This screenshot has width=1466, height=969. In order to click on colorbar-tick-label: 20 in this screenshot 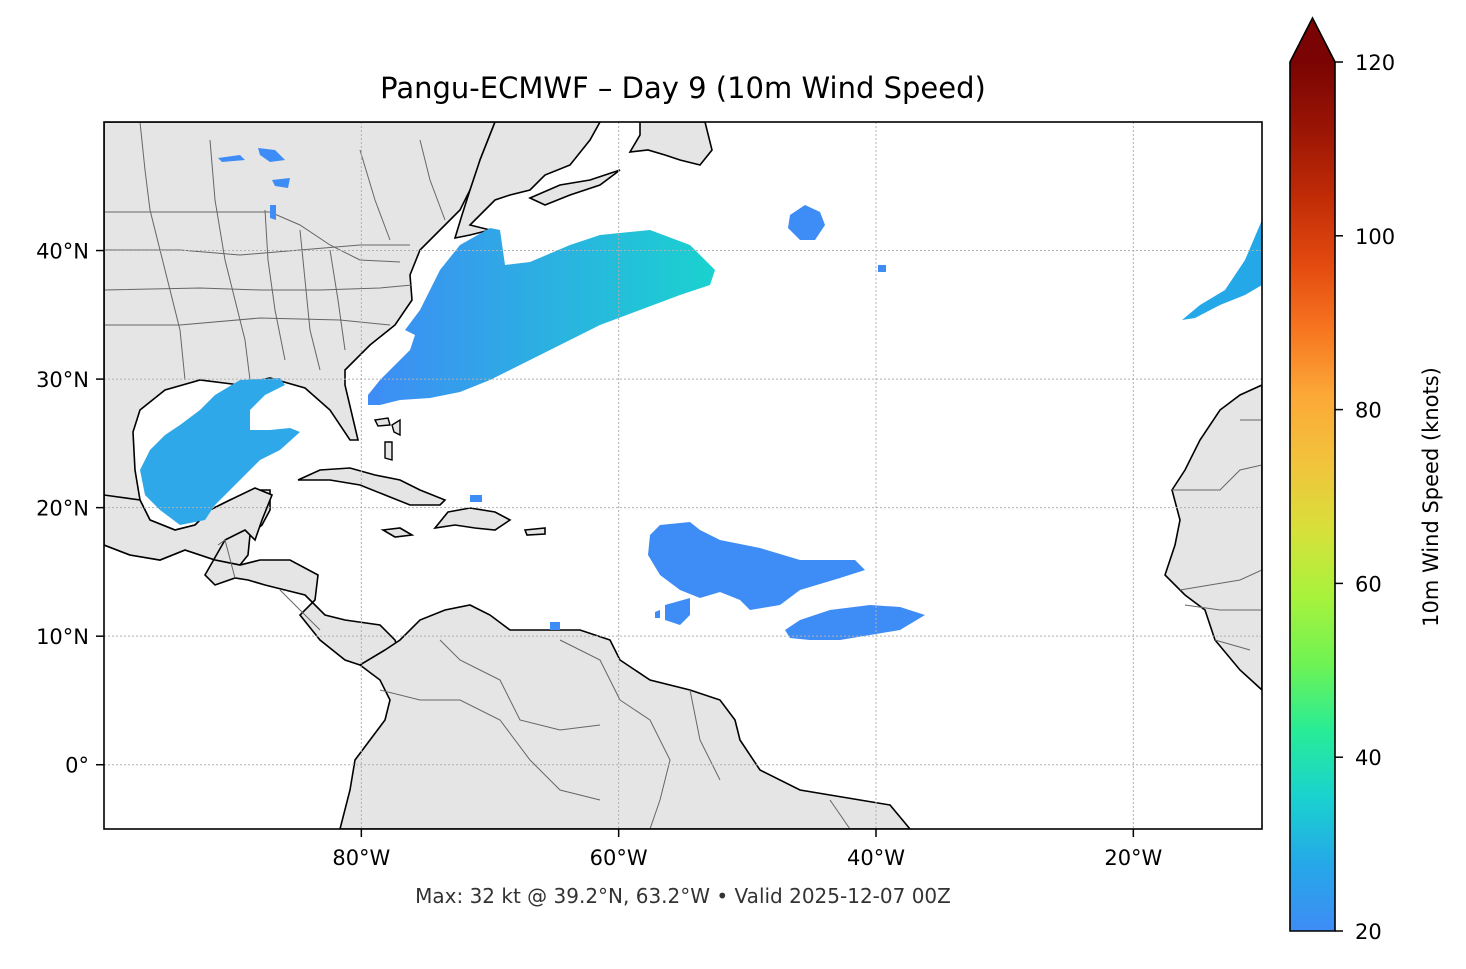, I will do `click(1368, 932)`.